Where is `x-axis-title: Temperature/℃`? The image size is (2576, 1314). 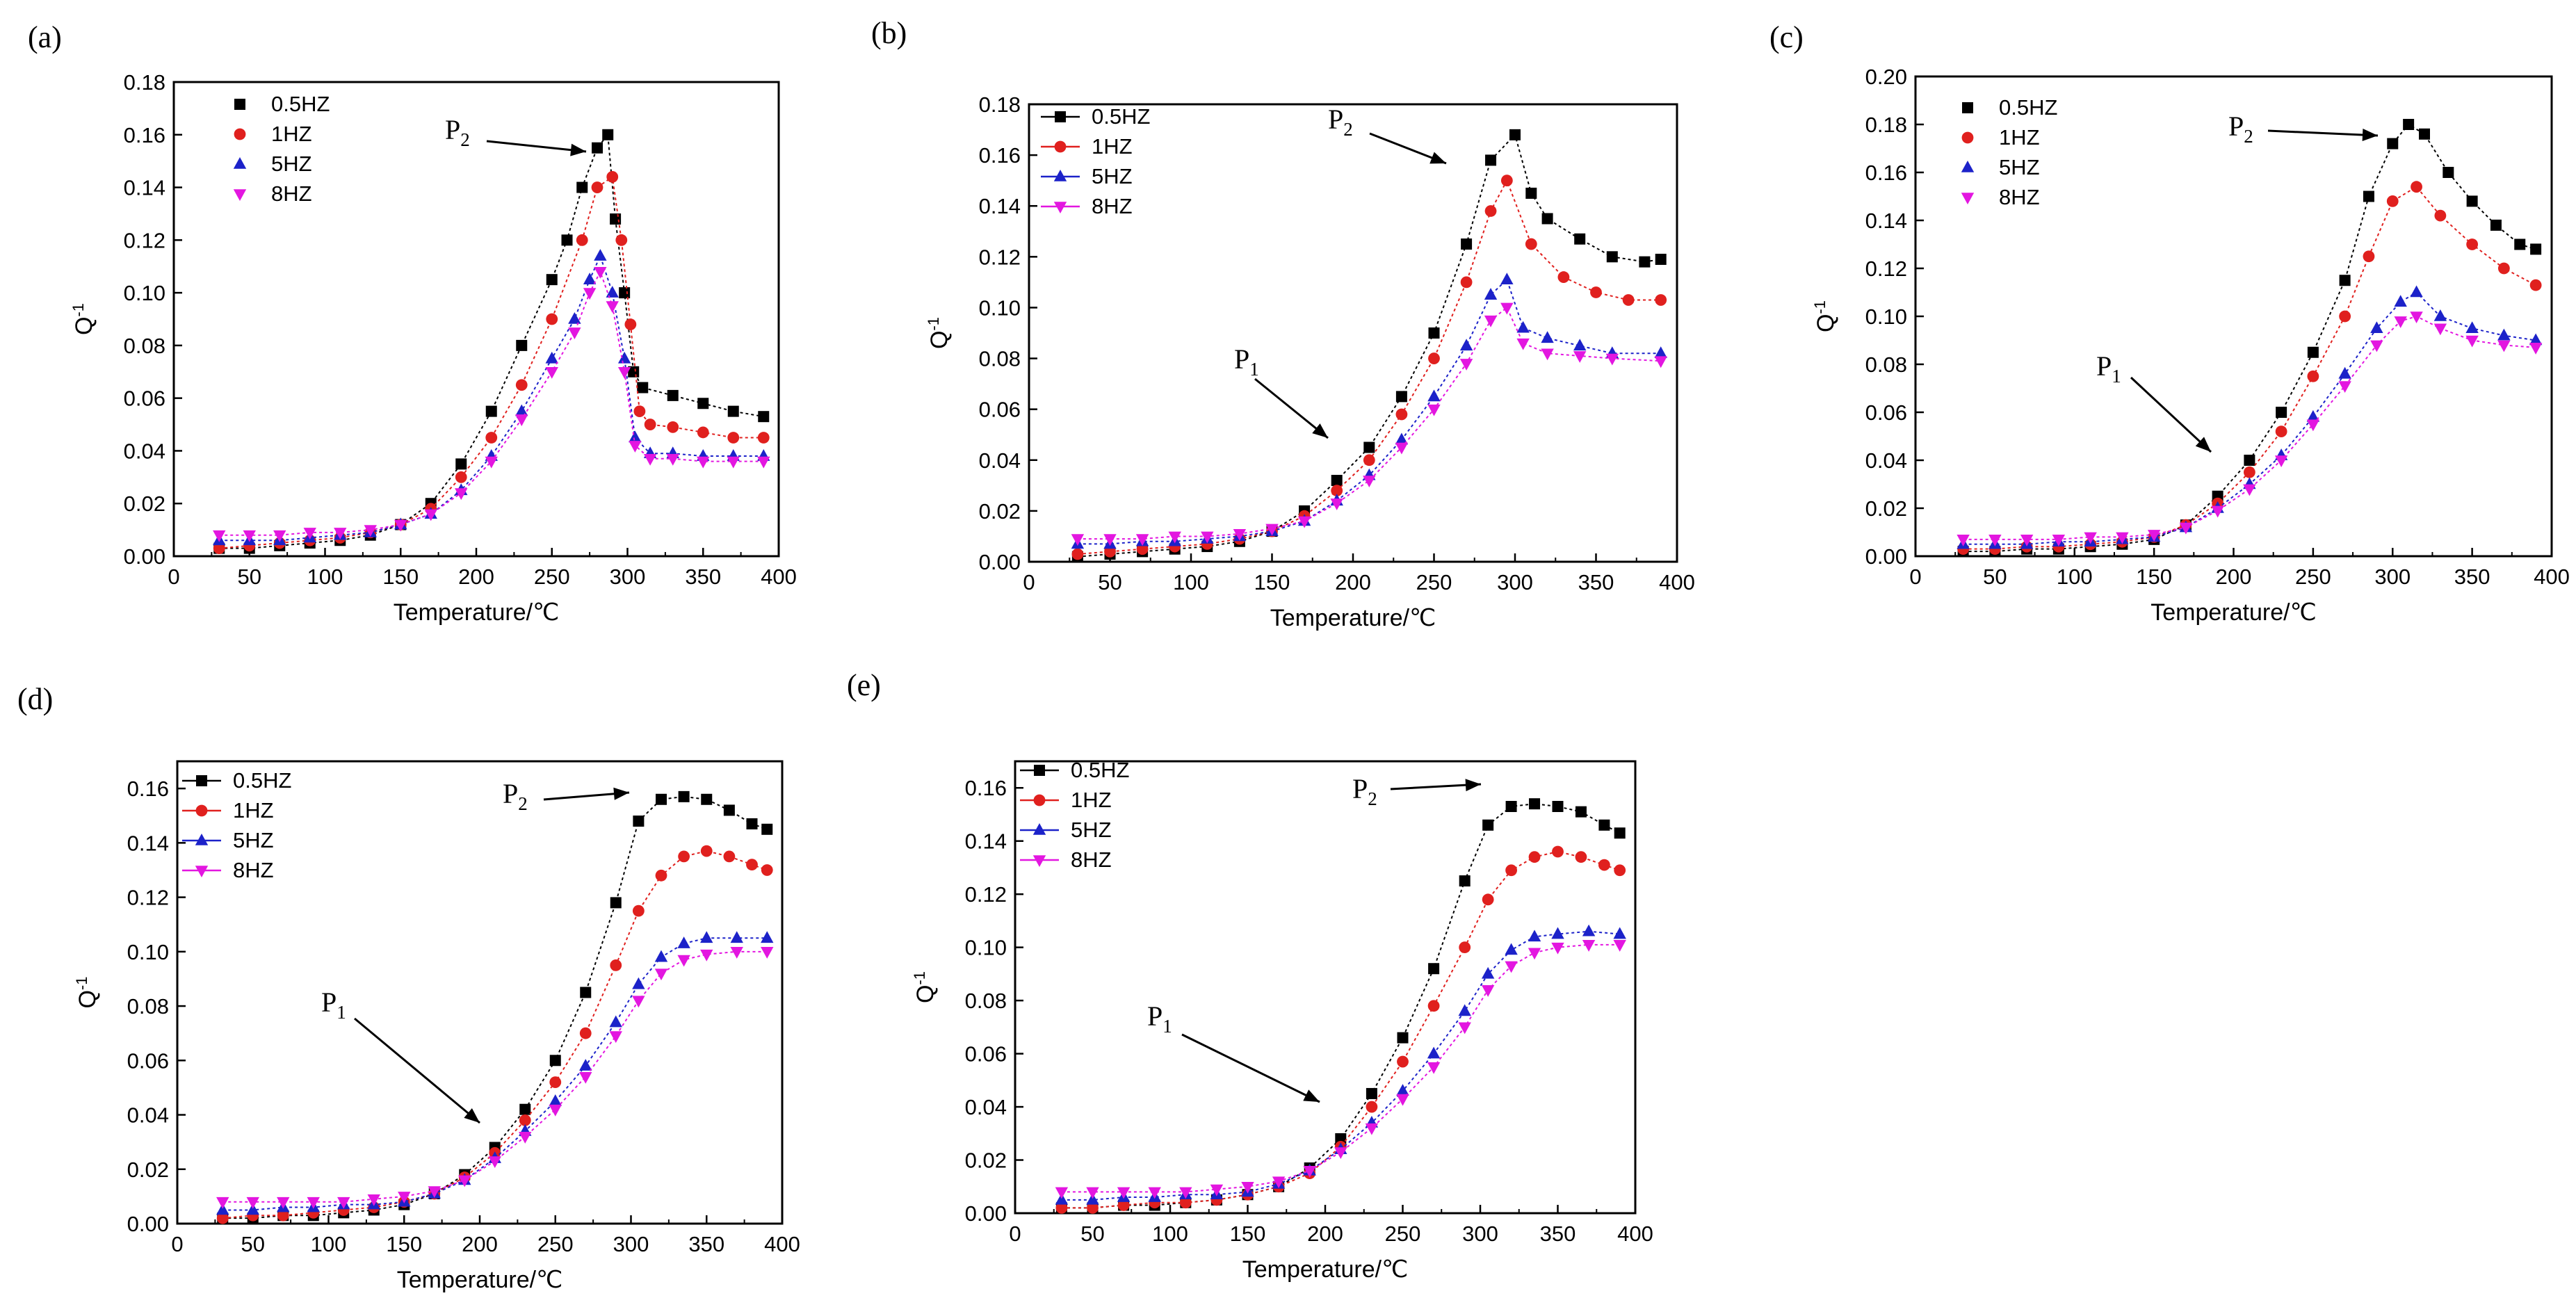 x-axis-title: Temperature/℃ is located at coordinates (1353, 618).